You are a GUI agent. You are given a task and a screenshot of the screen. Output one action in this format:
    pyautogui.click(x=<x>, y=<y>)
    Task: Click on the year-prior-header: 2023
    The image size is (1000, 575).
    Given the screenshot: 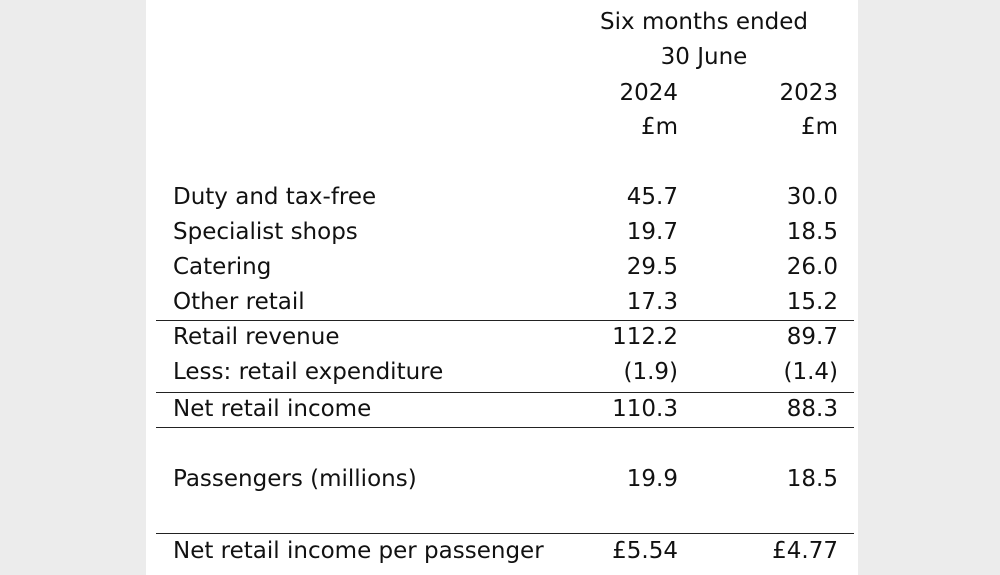 What is the action you would take?
    pyautogui.click(x=808, y=93)
    